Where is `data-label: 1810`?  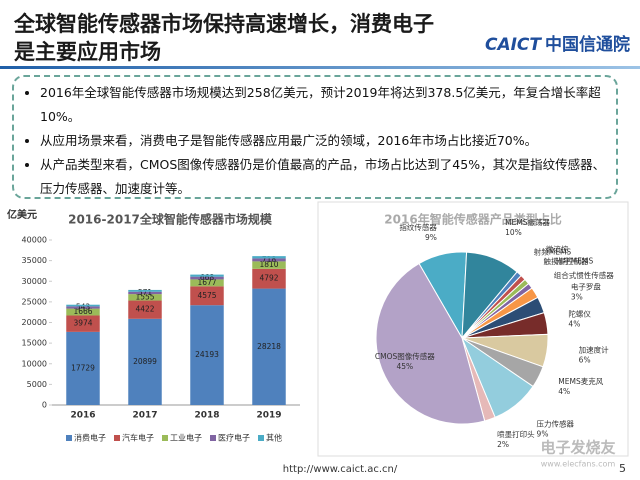
data-label: 1810 is located at coordinates (268, 264).